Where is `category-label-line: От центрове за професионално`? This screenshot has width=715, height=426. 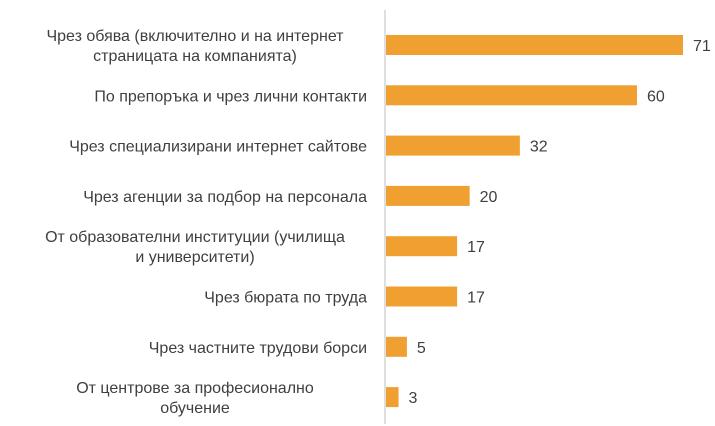
category-label-line: От центрове за професионално is located at coordinates (195, 388).